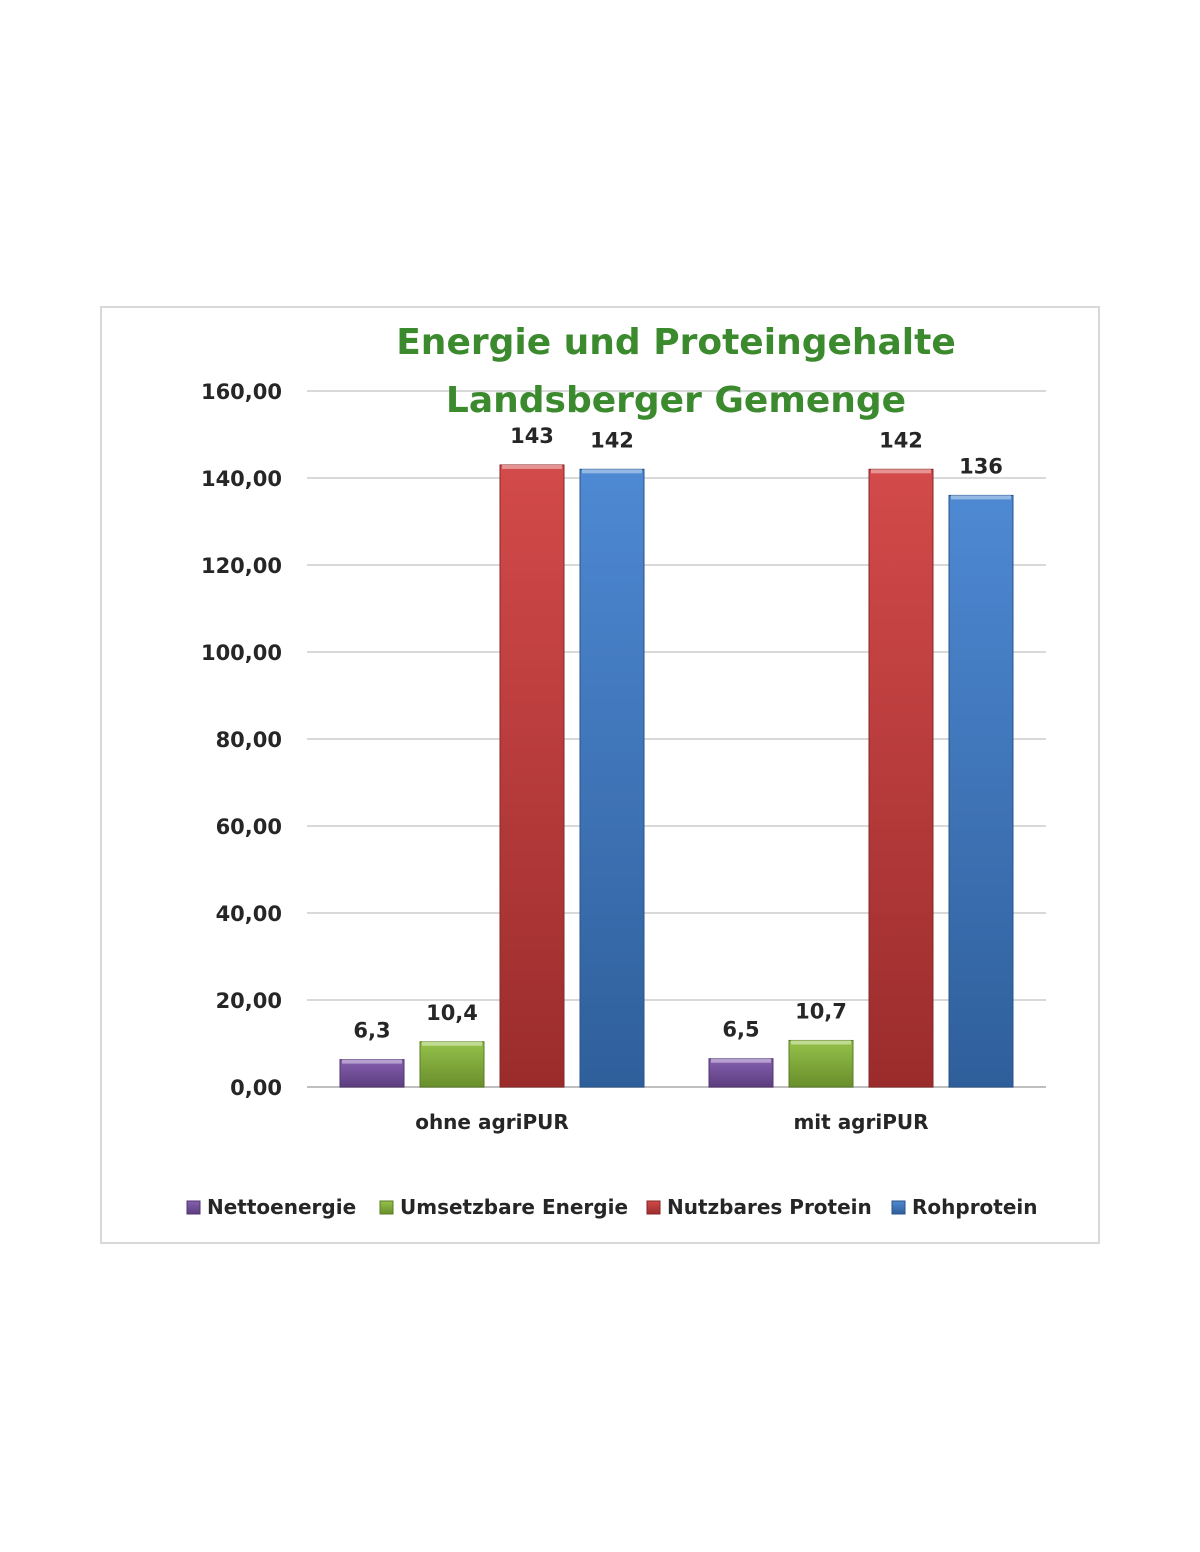  What do you see at coordinates (981, 466) in the screenshot?
I see `data-label: 136` at bounding box center [981, 466].